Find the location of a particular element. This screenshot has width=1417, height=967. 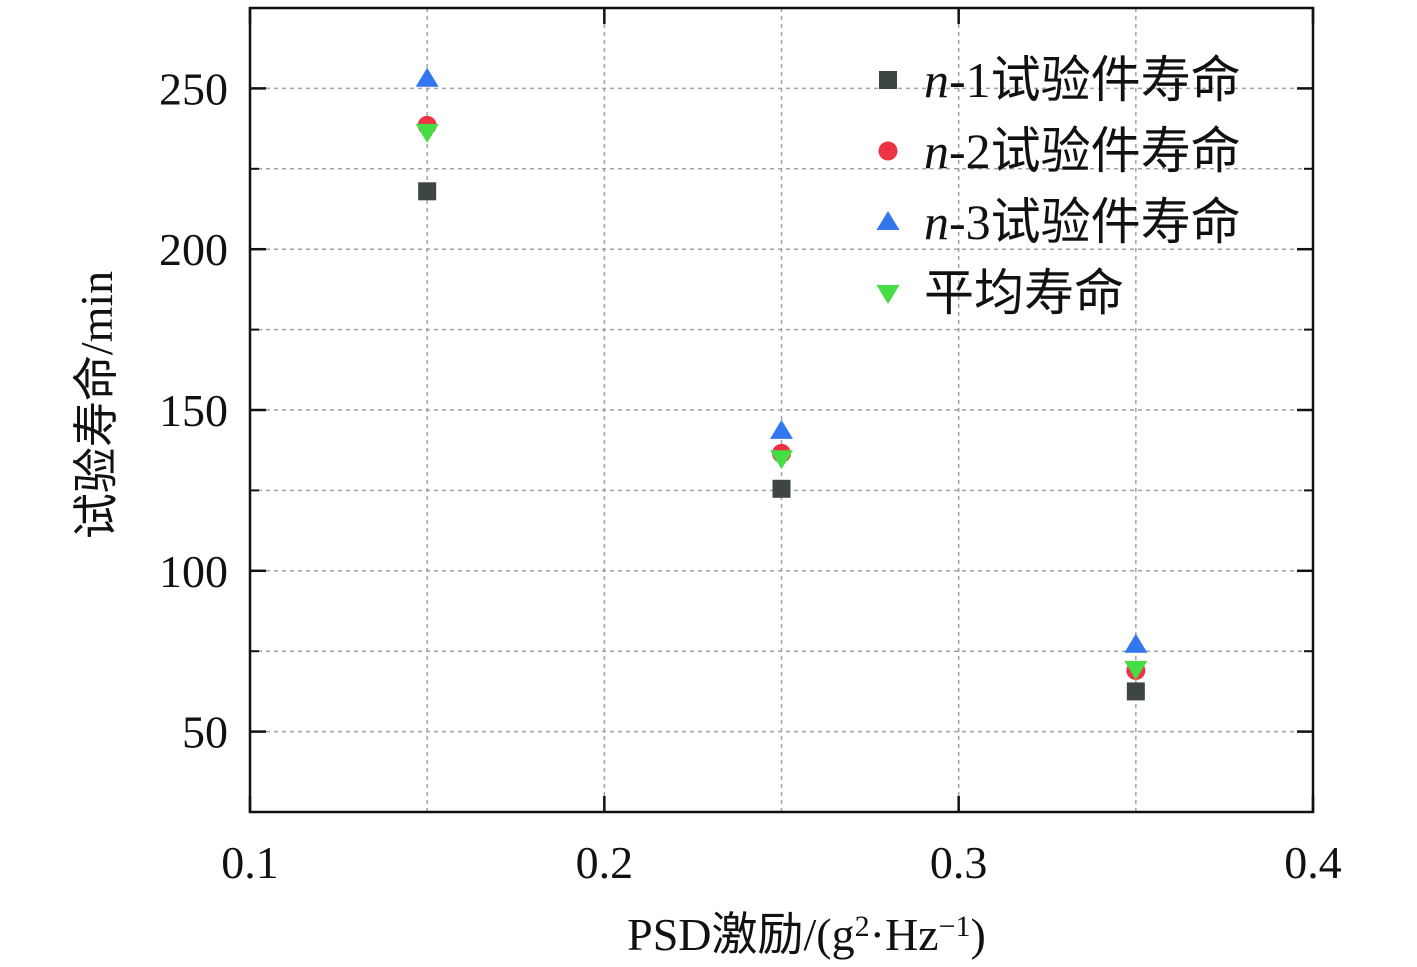

y-axis-title: 试验寿命/min is located at coordinates (96, 405).